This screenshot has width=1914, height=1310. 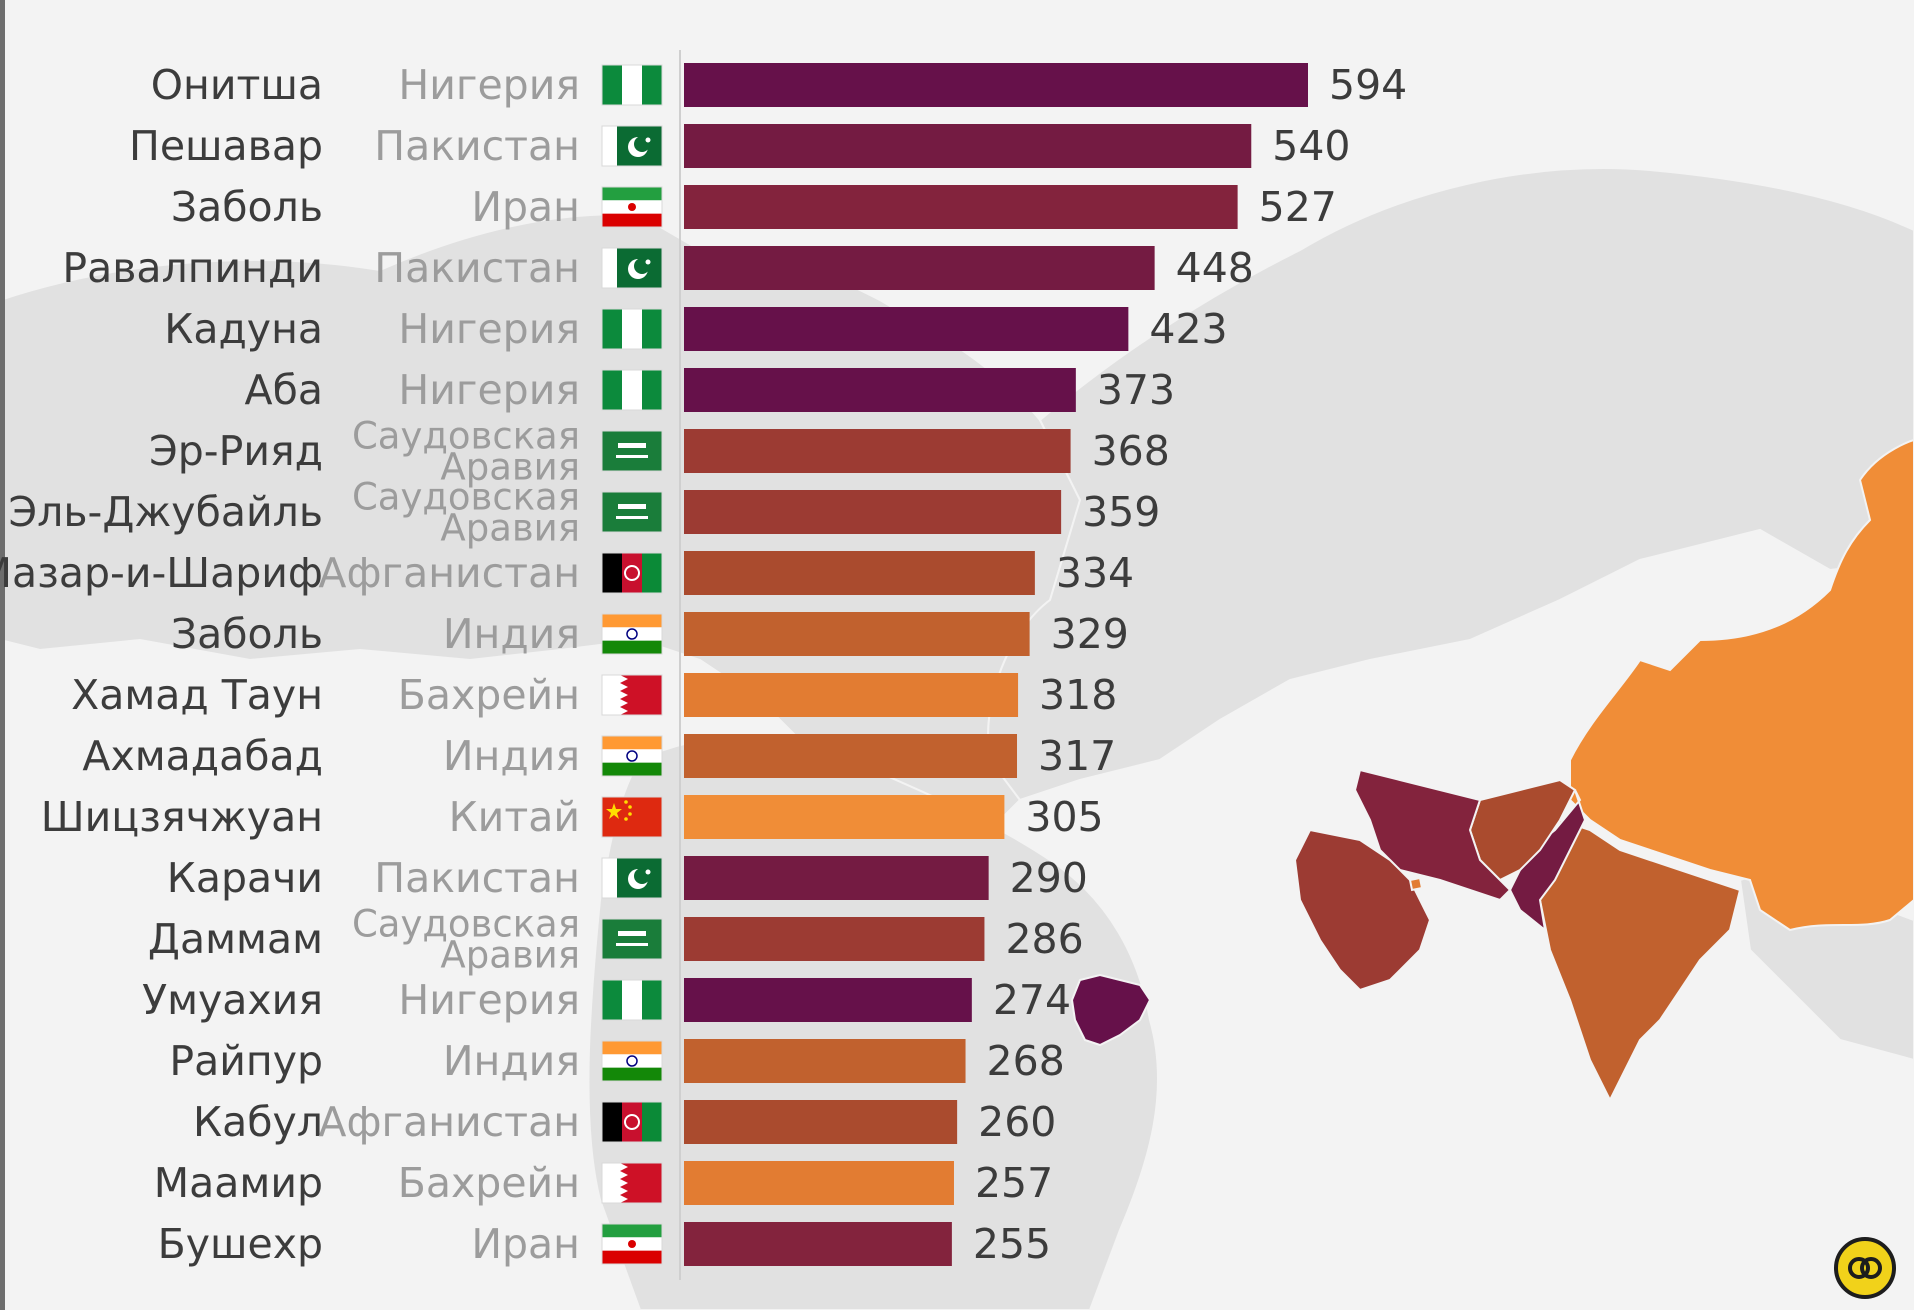 What do you see at coordinates (1131, 451) in the screenshot?
I see `value-label: 368` at bounding box center [1131, 451].